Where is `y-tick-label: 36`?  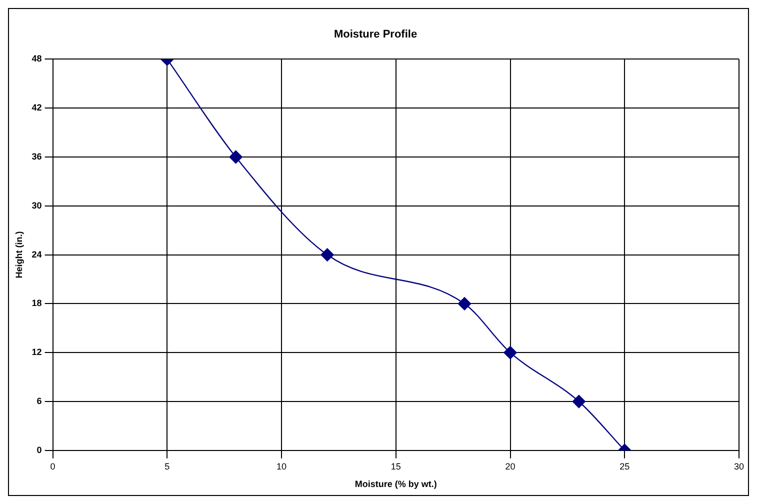 y-tick-label: 36 is located at coordinates (37, 156).